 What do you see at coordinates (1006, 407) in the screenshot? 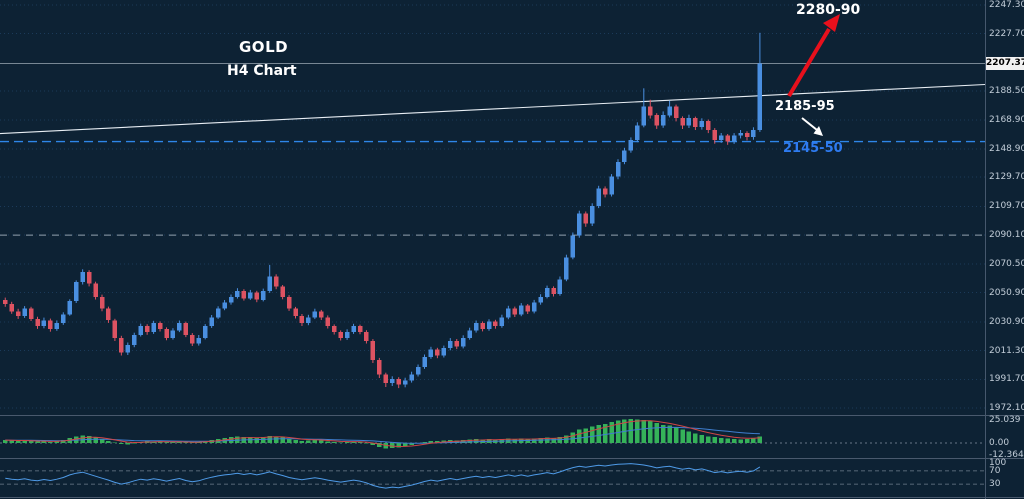
I see `price-axis-label: 1972.10` at bounding box center [1006, 407].